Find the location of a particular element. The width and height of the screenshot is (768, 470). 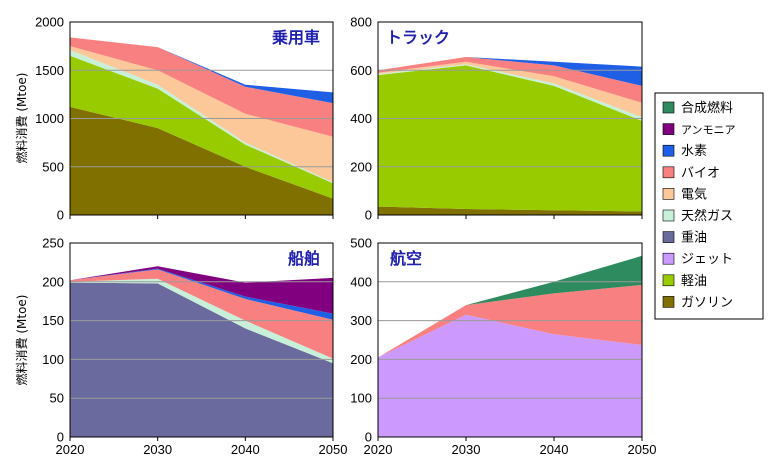

legend-label: 軽油 is located at coordinates (694, 281).